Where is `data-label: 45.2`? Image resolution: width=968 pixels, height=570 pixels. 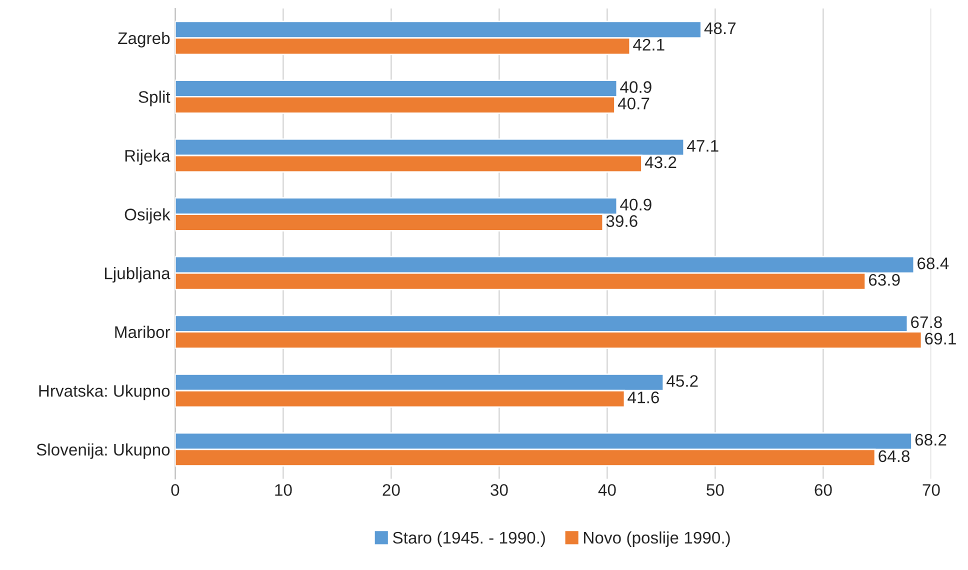 data-label: 45.2 is located at coordinates (682, 381).